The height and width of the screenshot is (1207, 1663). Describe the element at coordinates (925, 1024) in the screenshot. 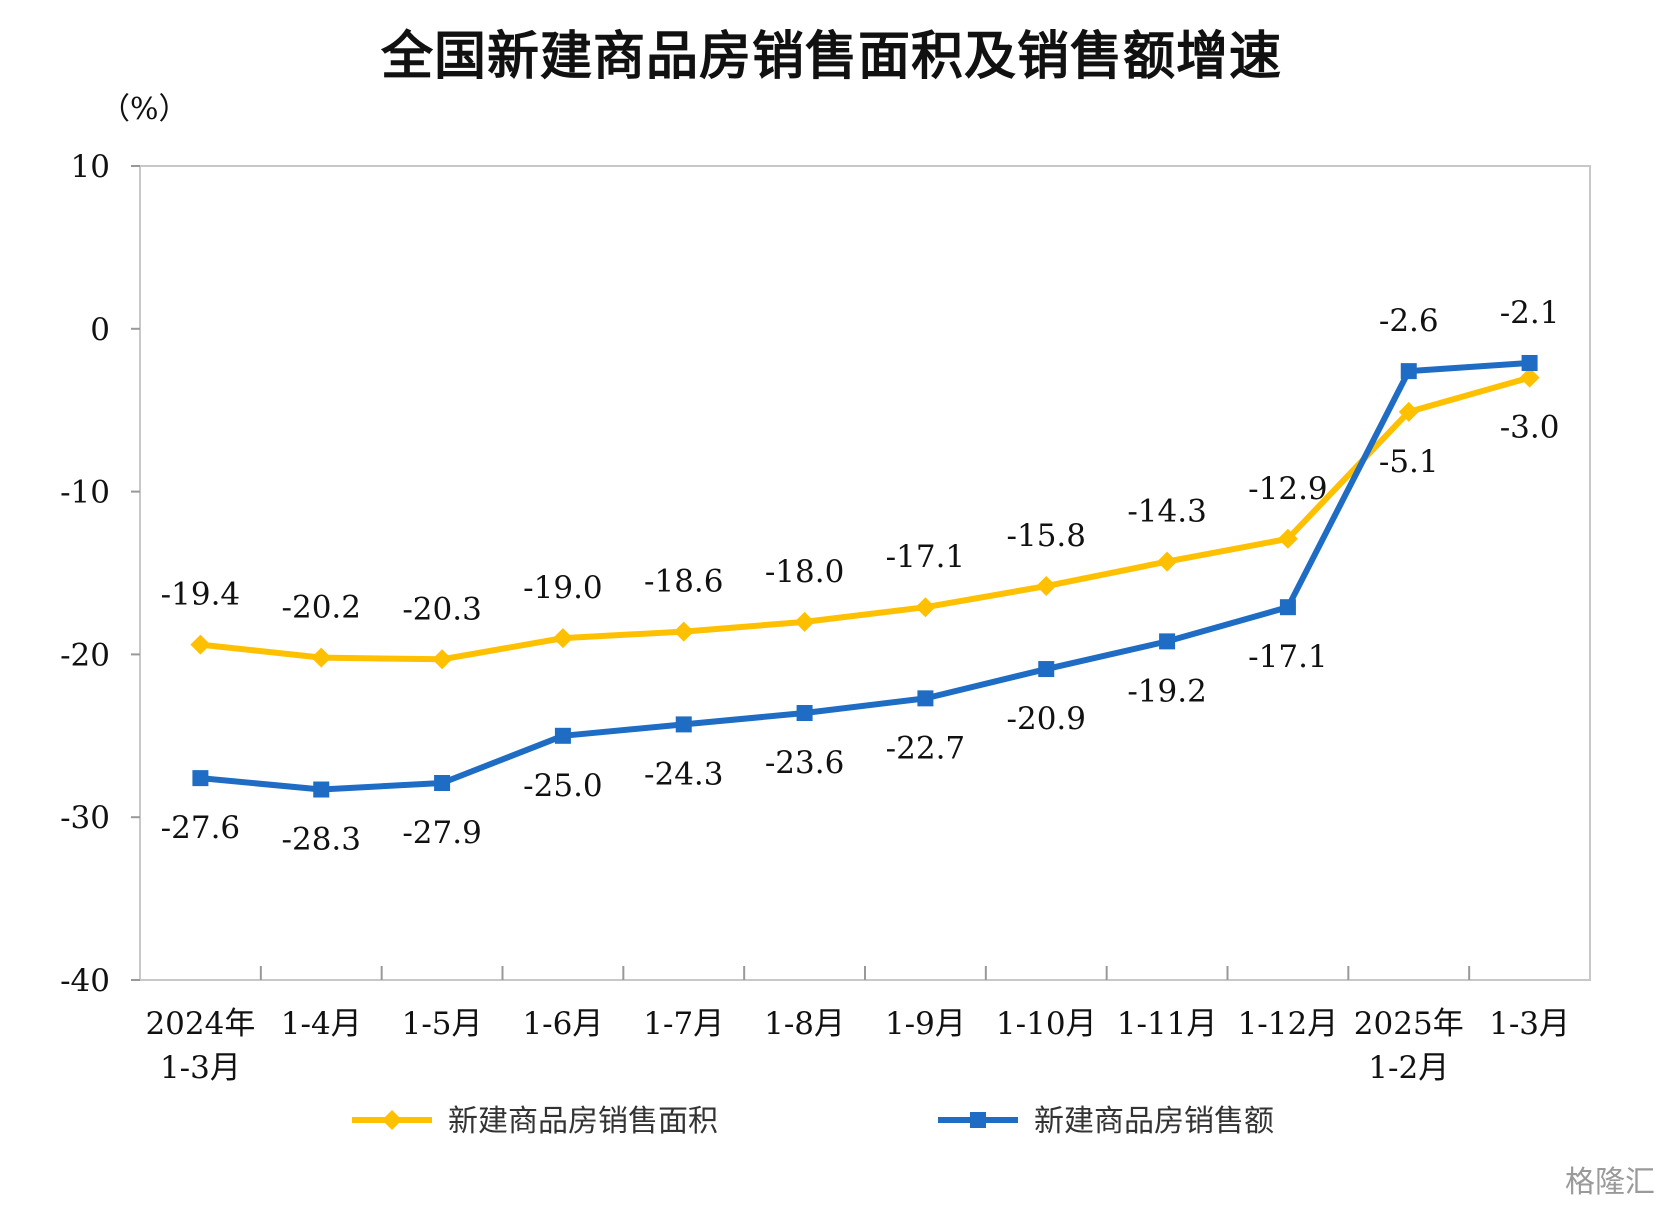

I see `x-tick-label: 1-9月` at that location.